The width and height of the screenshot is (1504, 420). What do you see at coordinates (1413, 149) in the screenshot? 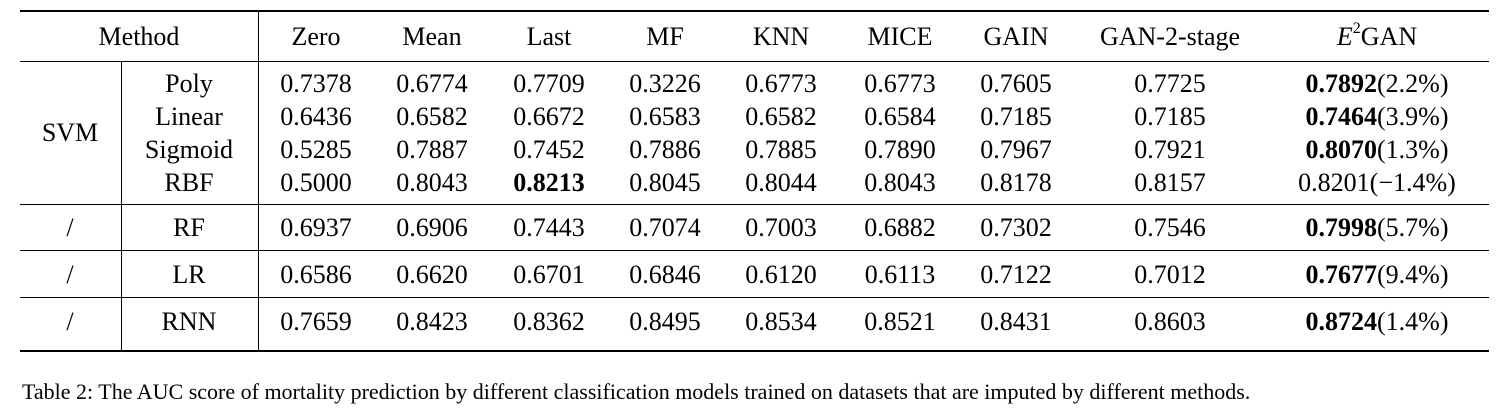
I see `e2gan-gain: (1.3%)` at bounding box center [1413, 149].